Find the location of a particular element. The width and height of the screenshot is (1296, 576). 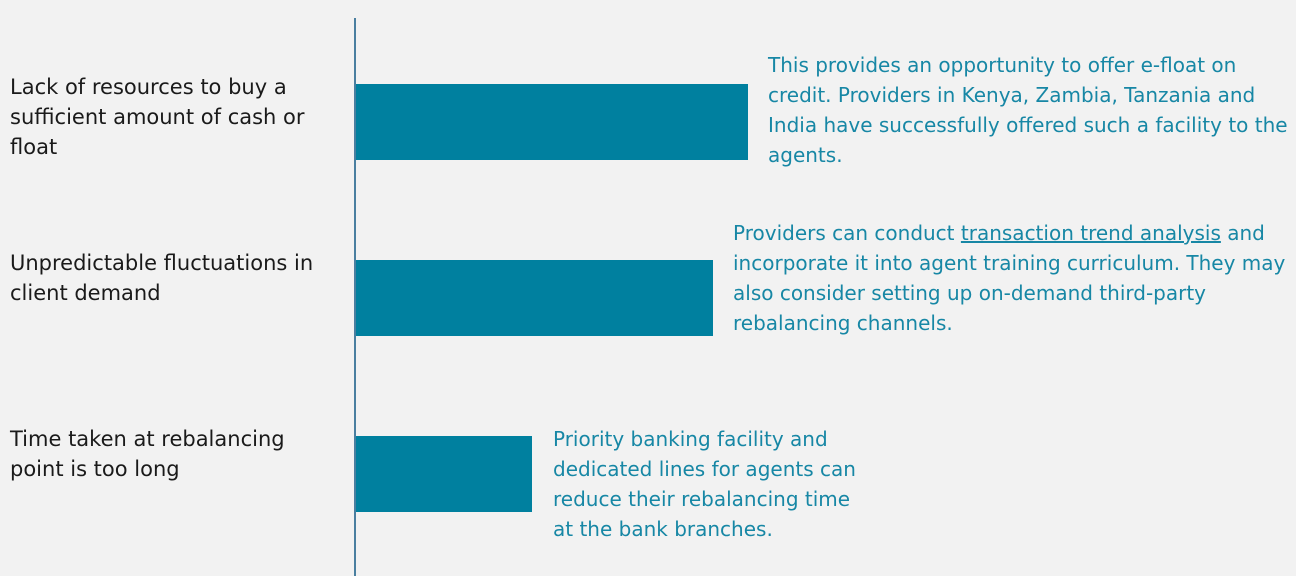

axis-line is located at coordinates (355, 297).